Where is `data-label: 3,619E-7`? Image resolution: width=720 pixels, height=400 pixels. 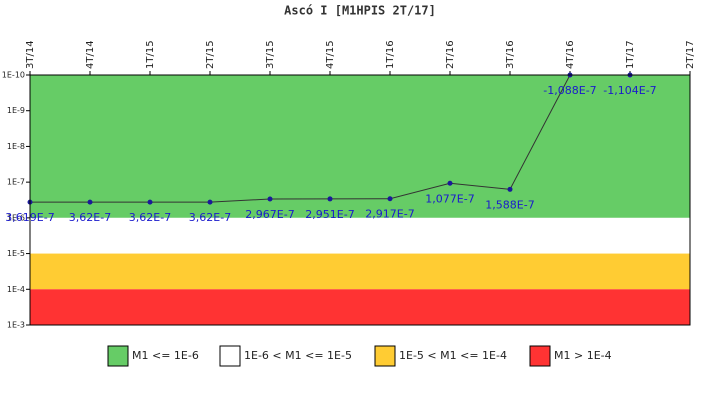
data-label: 3,619E-7 is located at coordinates (29, 217).